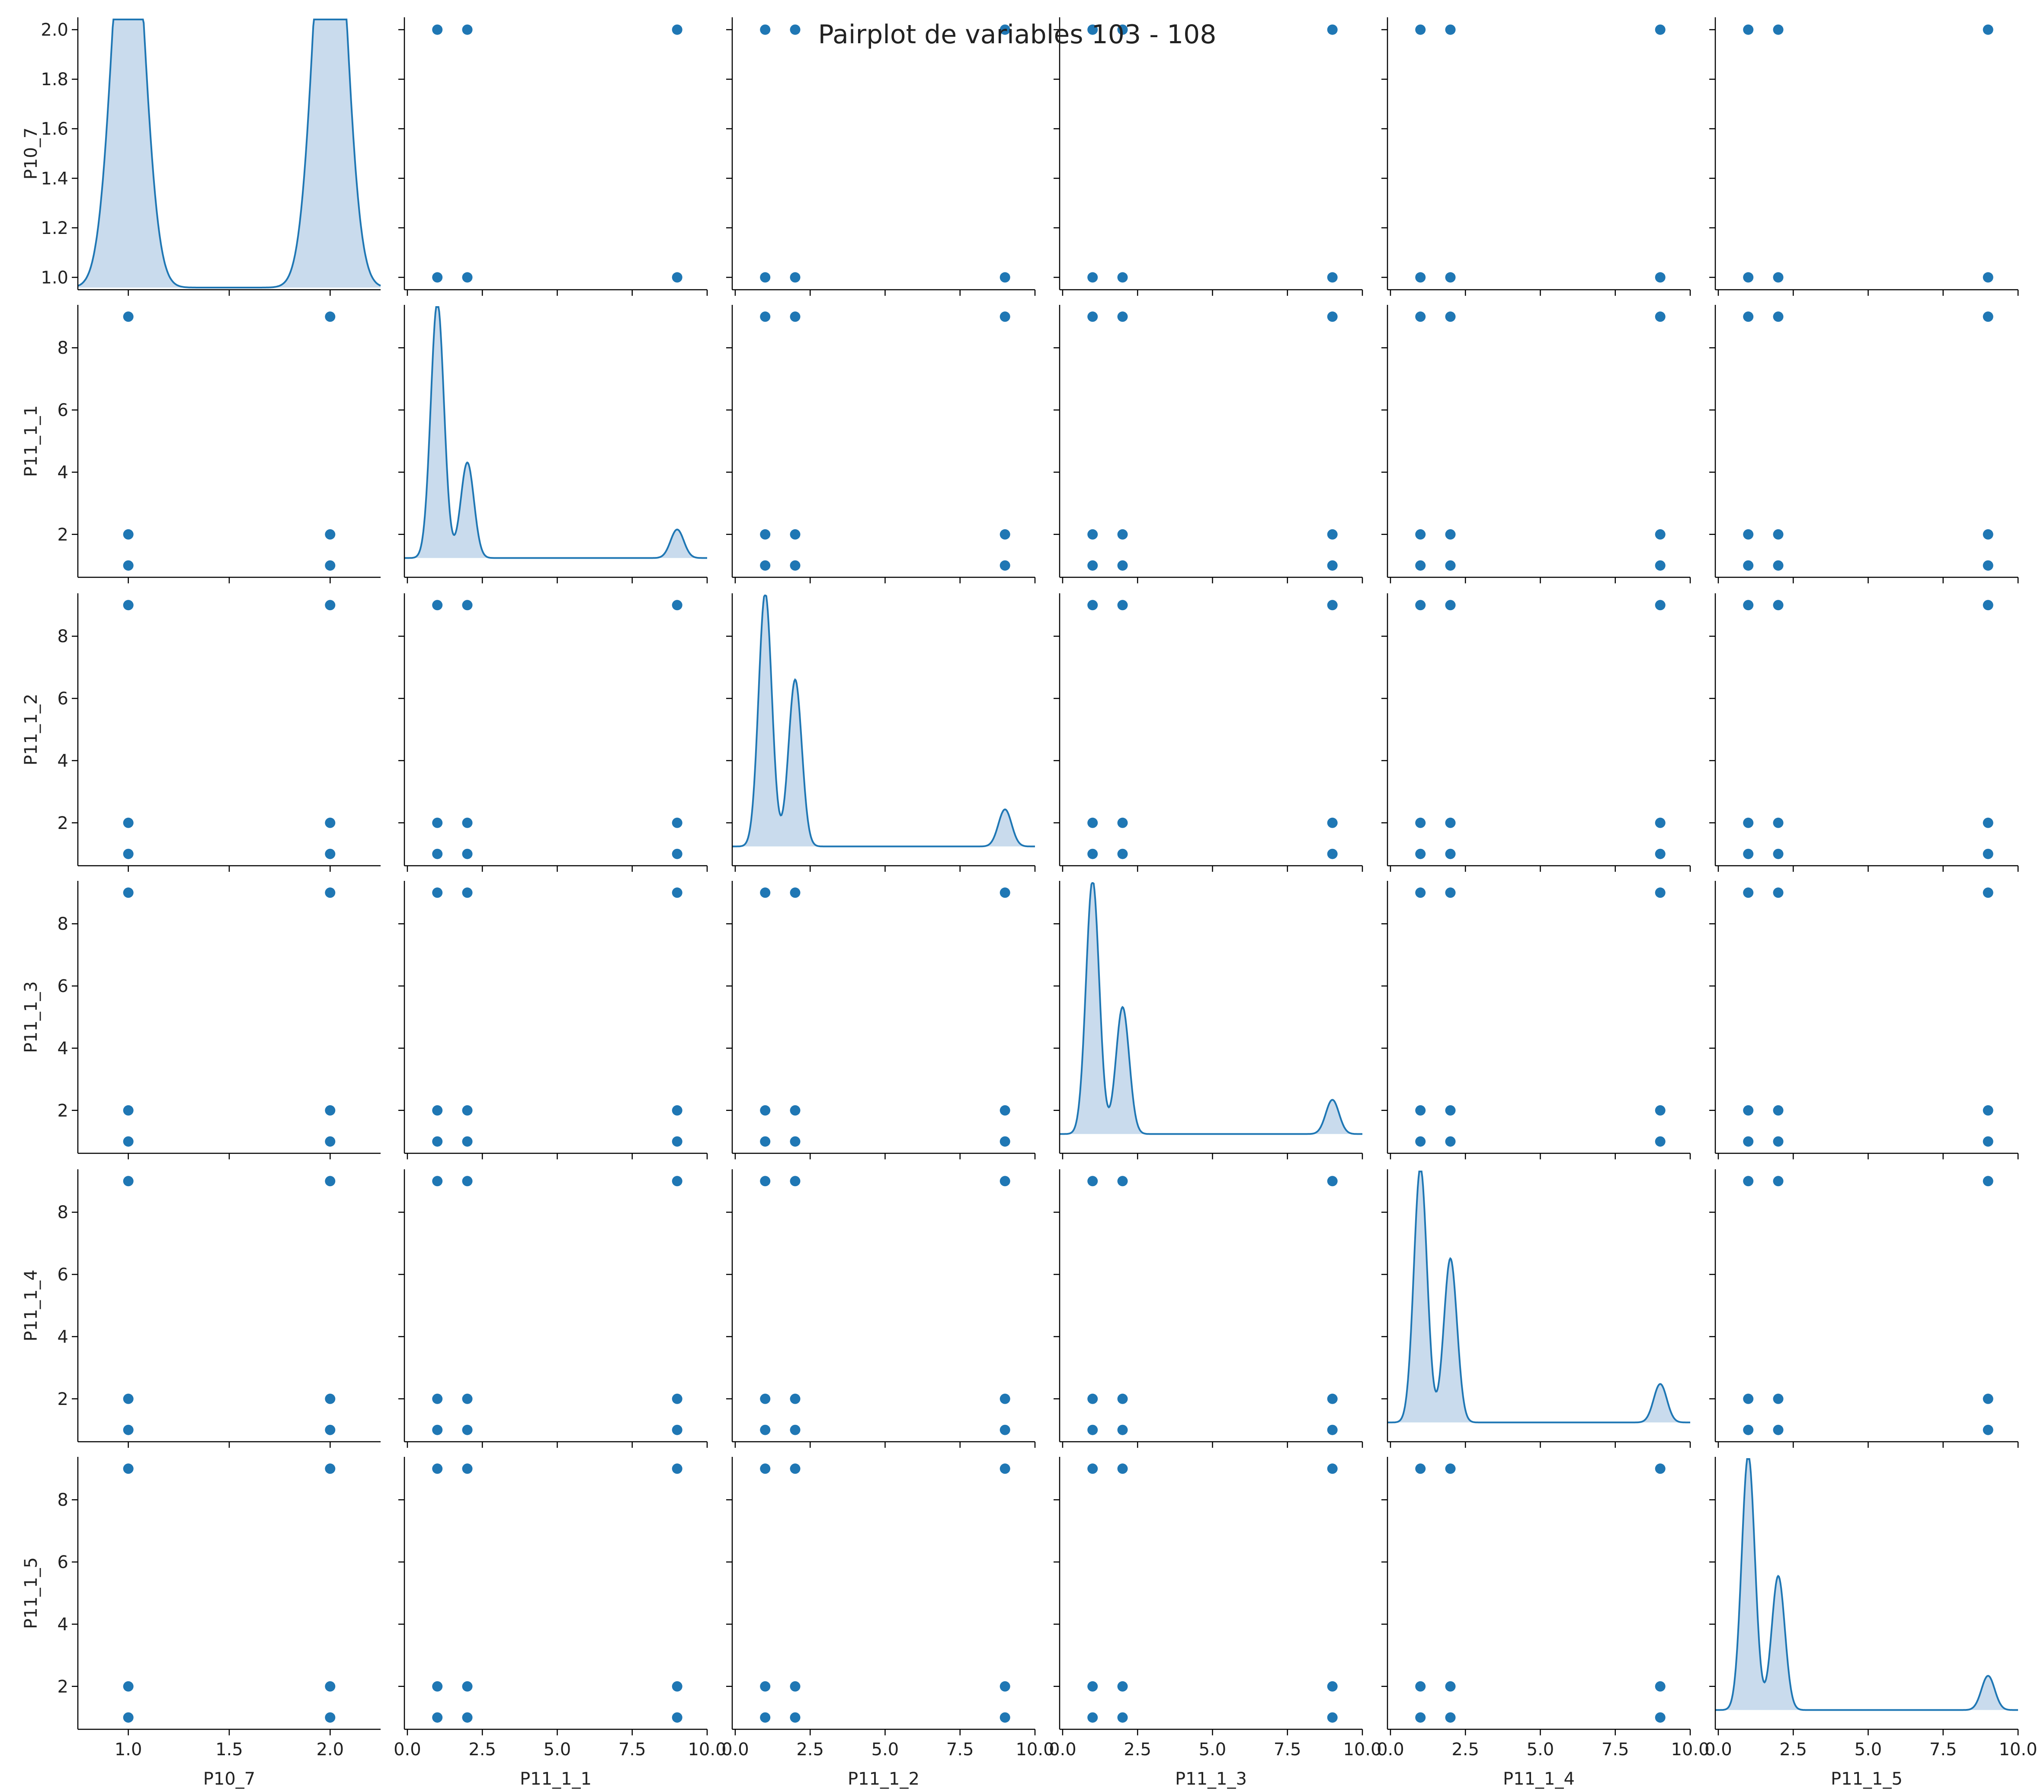  I want to click on x-tick-label: 1.0, so click(128, 1750).